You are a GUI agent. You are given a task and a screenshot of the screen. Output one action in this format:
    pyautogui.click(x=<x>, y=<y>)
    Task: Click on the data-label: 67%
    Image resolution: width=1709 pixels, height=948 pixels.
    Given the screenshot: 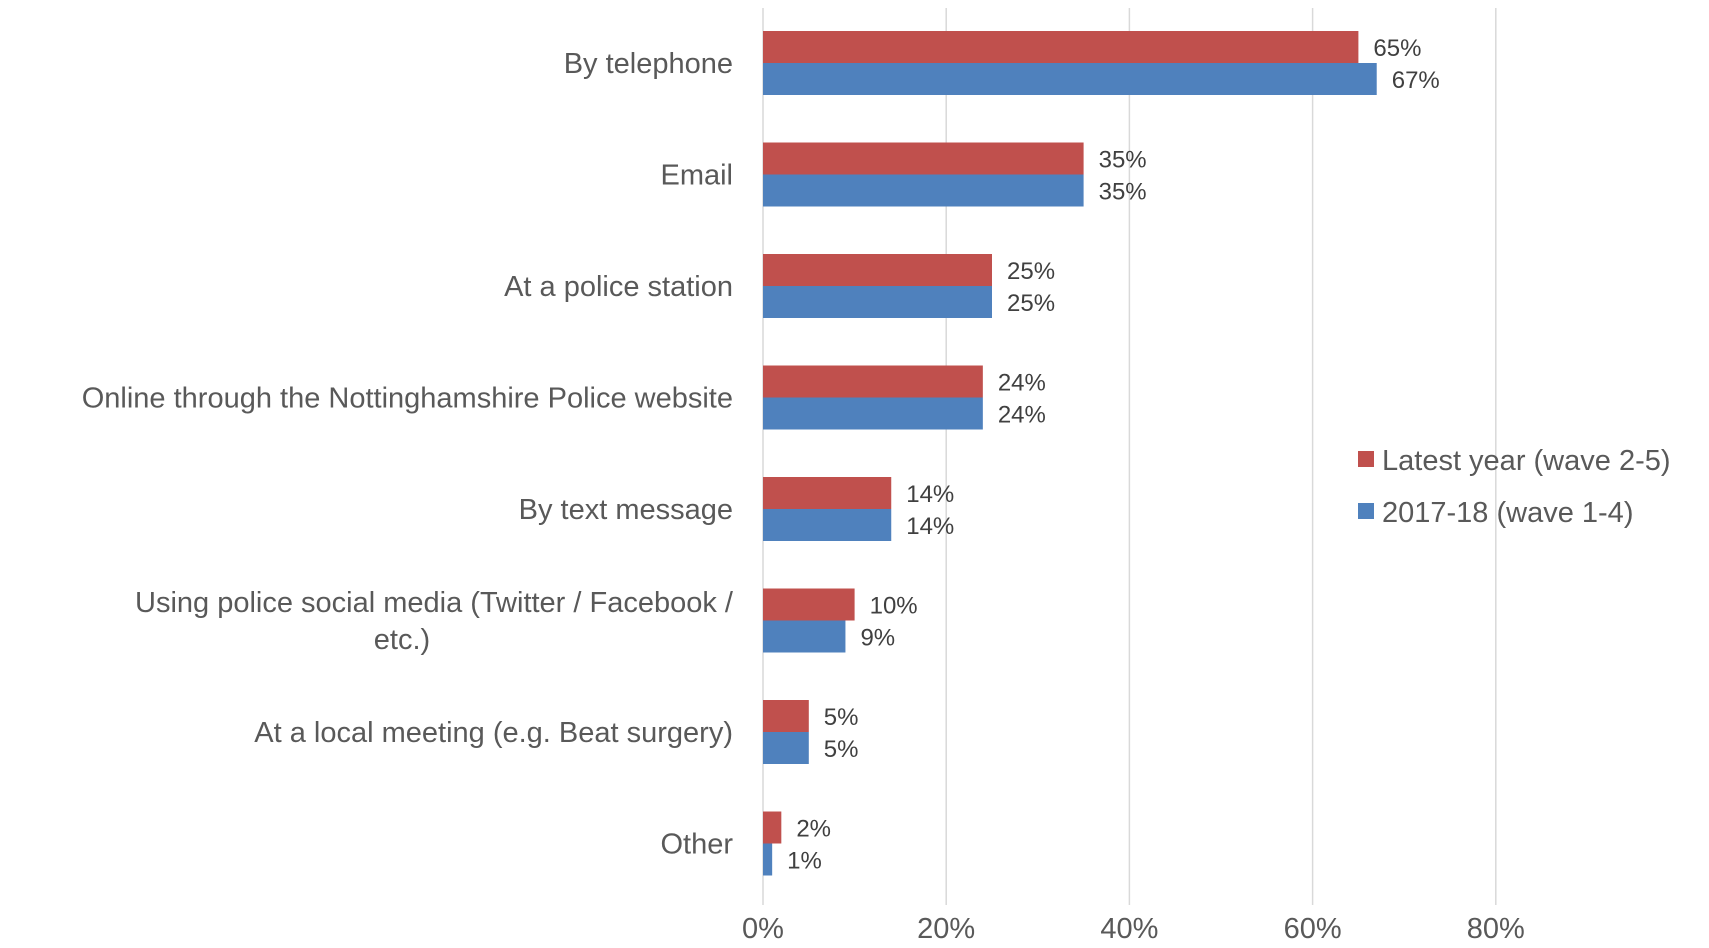 What is the action you would take?
    pyautogui.click(x=1416, y=80)
    